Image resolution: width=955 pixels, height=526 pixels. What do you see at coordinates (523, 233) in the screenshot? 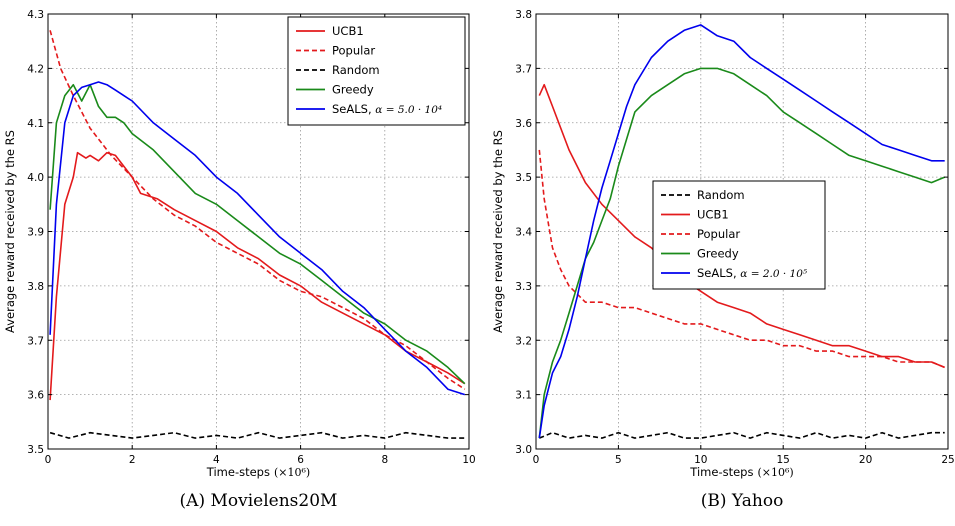
I see `y-tick-label: 3.4` at bounding box center [523, 233].